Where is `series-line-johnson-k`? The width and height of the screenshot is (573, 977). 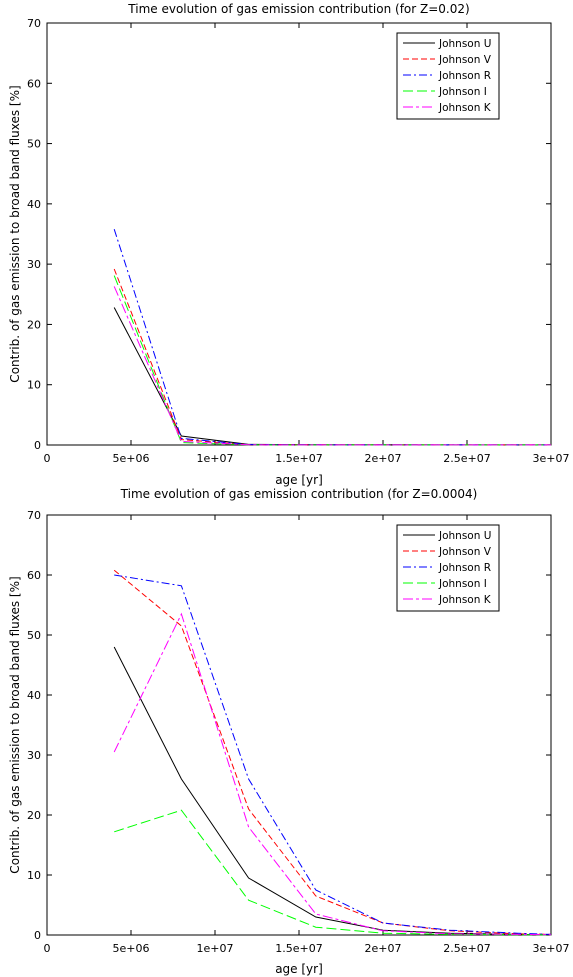 series-line-johnson-k is located at coordinates (332, 366).